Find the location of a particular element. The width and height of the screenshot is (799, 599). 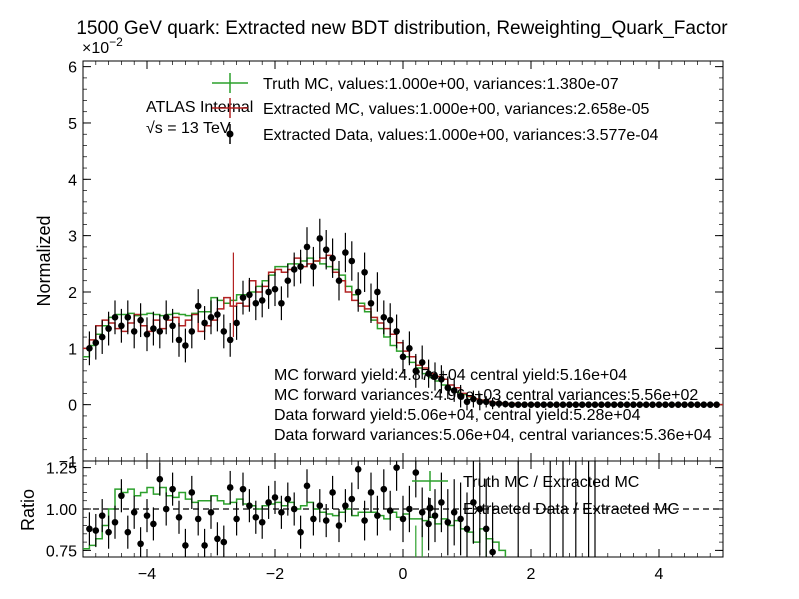

y-scale-multiplier: ×10⁻² is located at coordinates (102, 46).